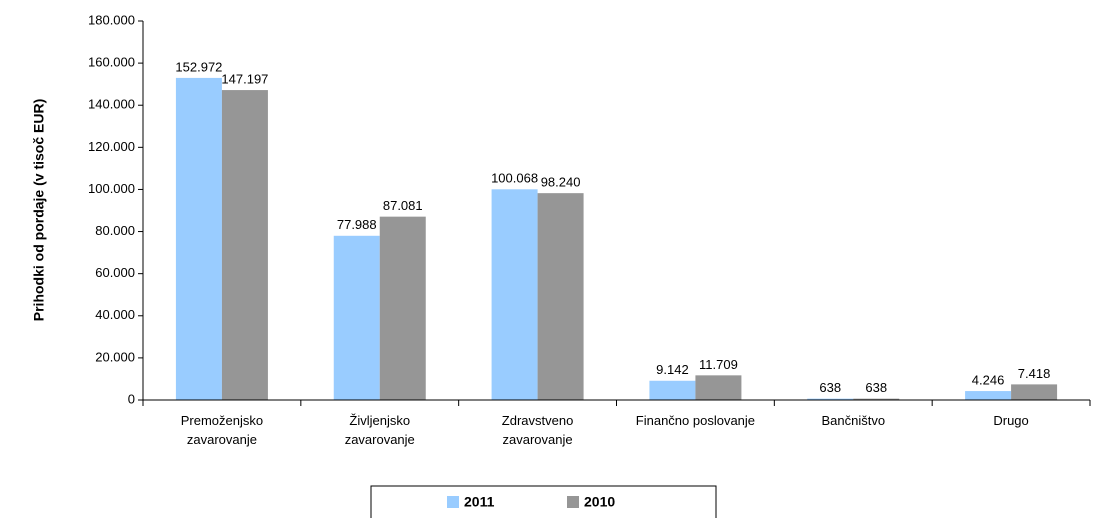 The width and height of the screenshot is (1099, 518). What do you see at coordinates (561, 182) in the screenshot?
I see `data-label: 98.240` at bounding box center [561, 182].